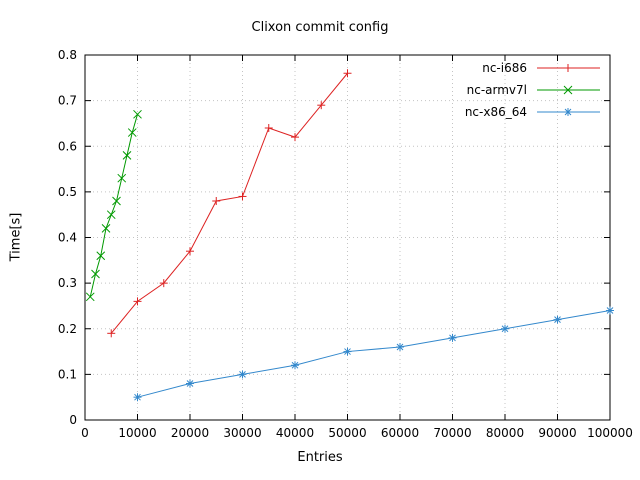 Image resolution: width=640 pixels, height=480 pixels. I want to click on y-tick-label: 0.3, so click(67, 283).